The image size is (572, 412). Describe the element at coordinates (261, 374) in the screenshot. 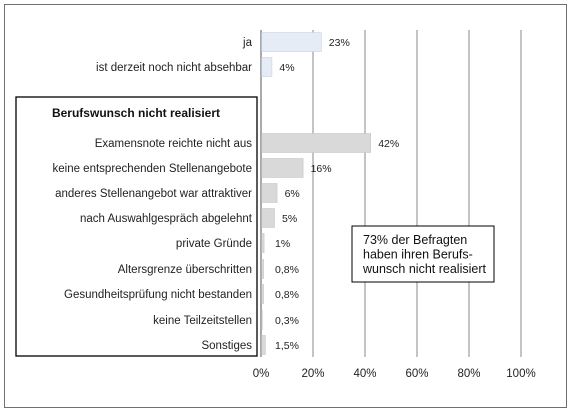

I see `x-tick-label: 0%` at that location.